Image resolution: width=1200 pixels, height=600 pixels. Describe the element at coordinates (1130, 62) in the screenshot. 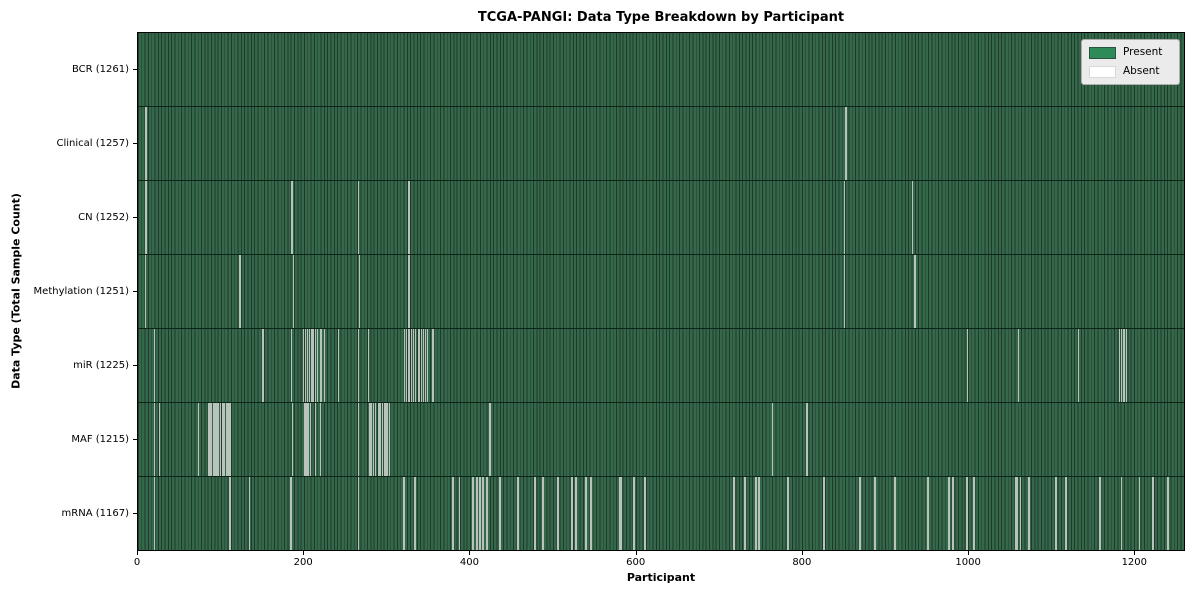

I see `legend: Present Absent` at that location.